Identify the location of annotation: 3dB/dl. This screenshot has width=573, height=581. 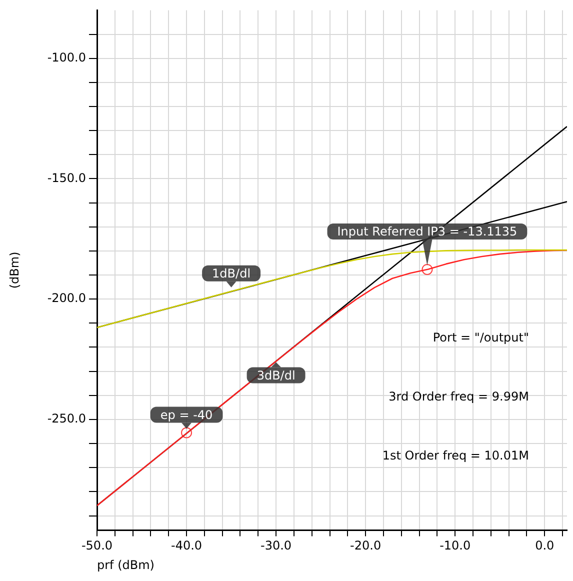
(276, 375).